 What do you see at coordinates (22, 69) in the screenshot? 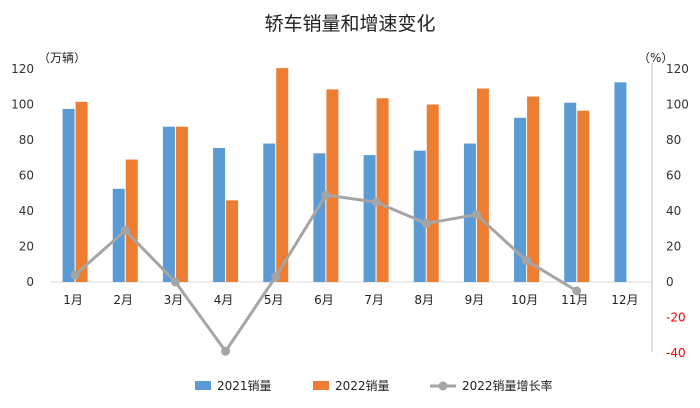
I see `left-tick-label: 120` at bounding box center [22, 69].